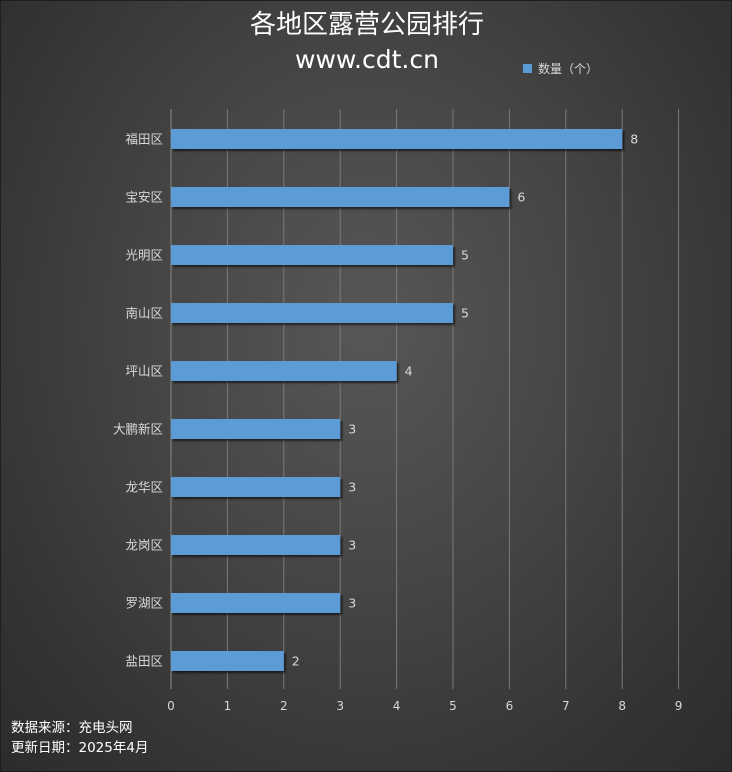  Describe the element at coordinates (510, 706) in the screenshot. I see `x-tick-label: 6` at that location.